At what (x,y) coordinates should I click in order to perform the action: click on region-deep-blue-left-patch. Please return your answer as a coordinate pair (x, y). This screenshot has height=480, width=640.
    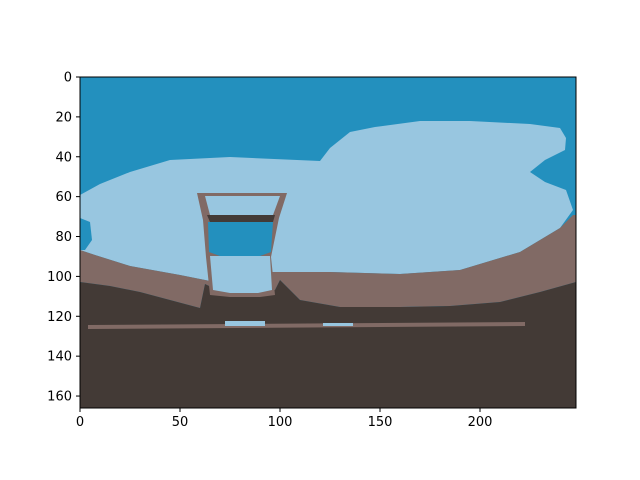
    Looking at the image, I should click on (86, 234).